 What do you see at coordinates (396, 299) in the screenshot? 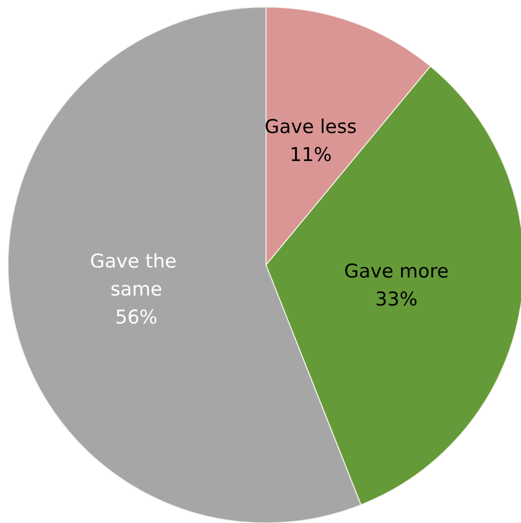
I see `data-label: 33%` at bounding box center [396, 299].